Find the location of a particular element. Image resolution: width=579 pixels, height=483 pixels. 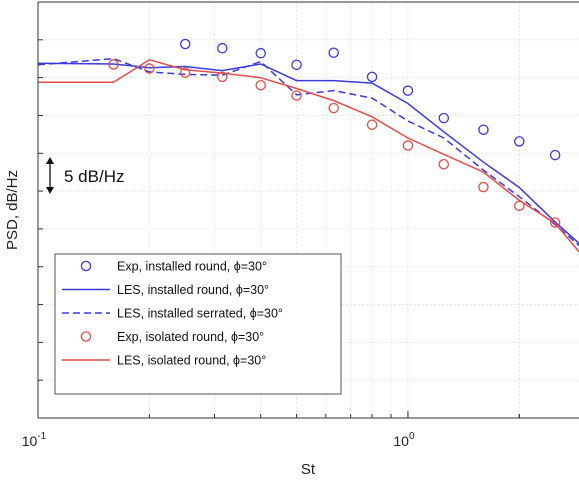

x-tick-label: 10⁰ is located at coordinates (404, 440).